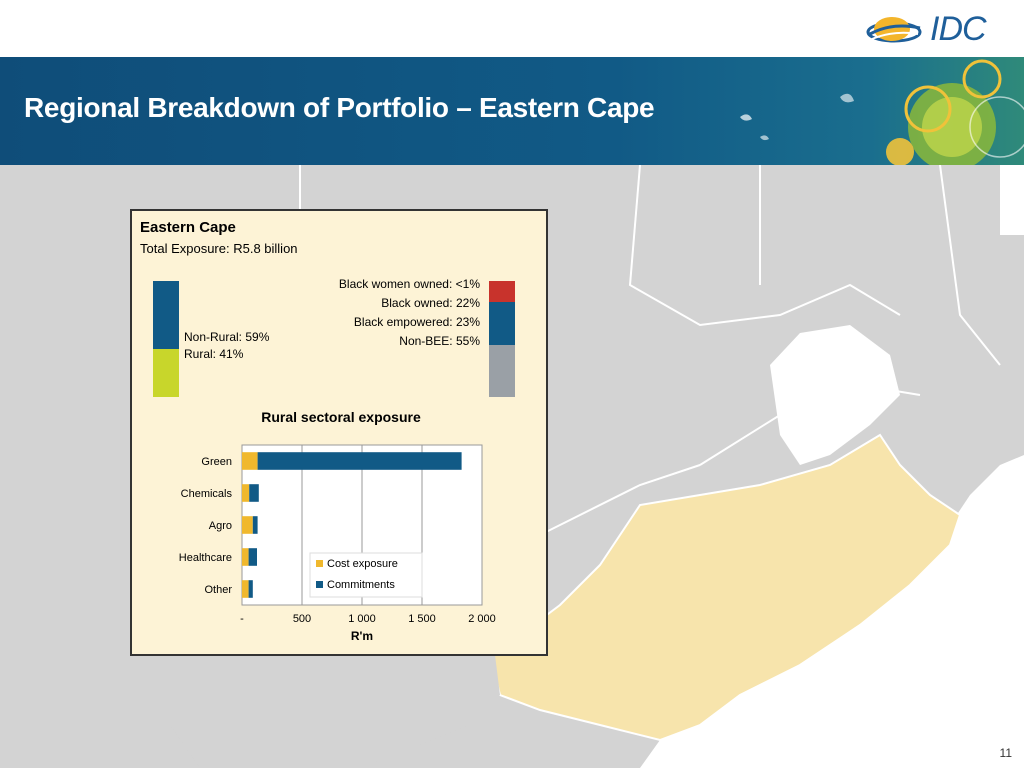 This screenshot has height=768, width=1024. What do you see at coordinates (362, 564) in the screenshot?
I see `legend-label-0: Cost exposure` at bounding box center [362, 564].